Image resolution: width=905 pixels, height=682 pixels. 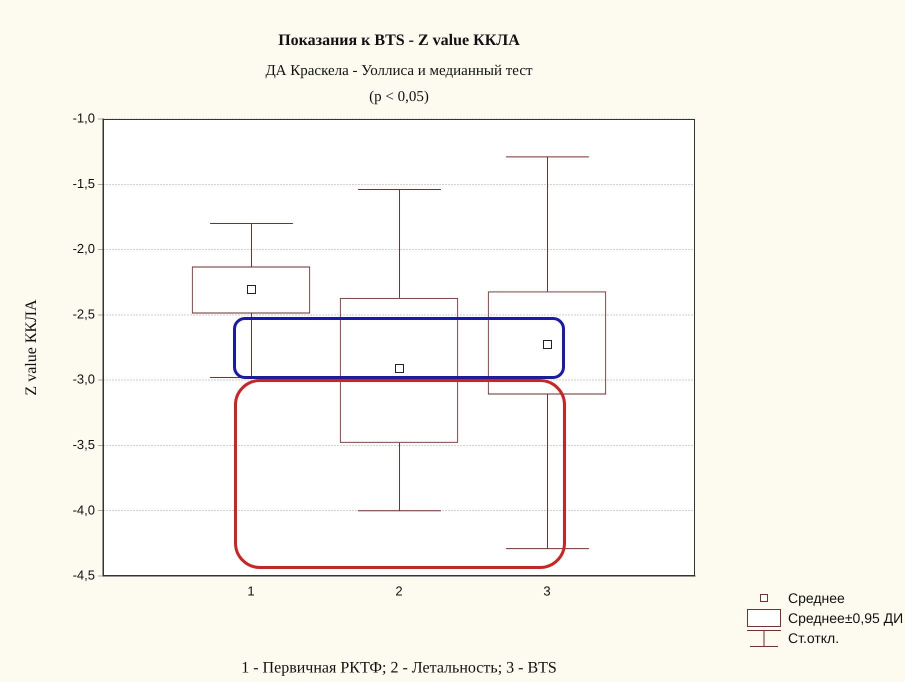 I want to click on x-tick-label: 3, so click(x=547, y=590).